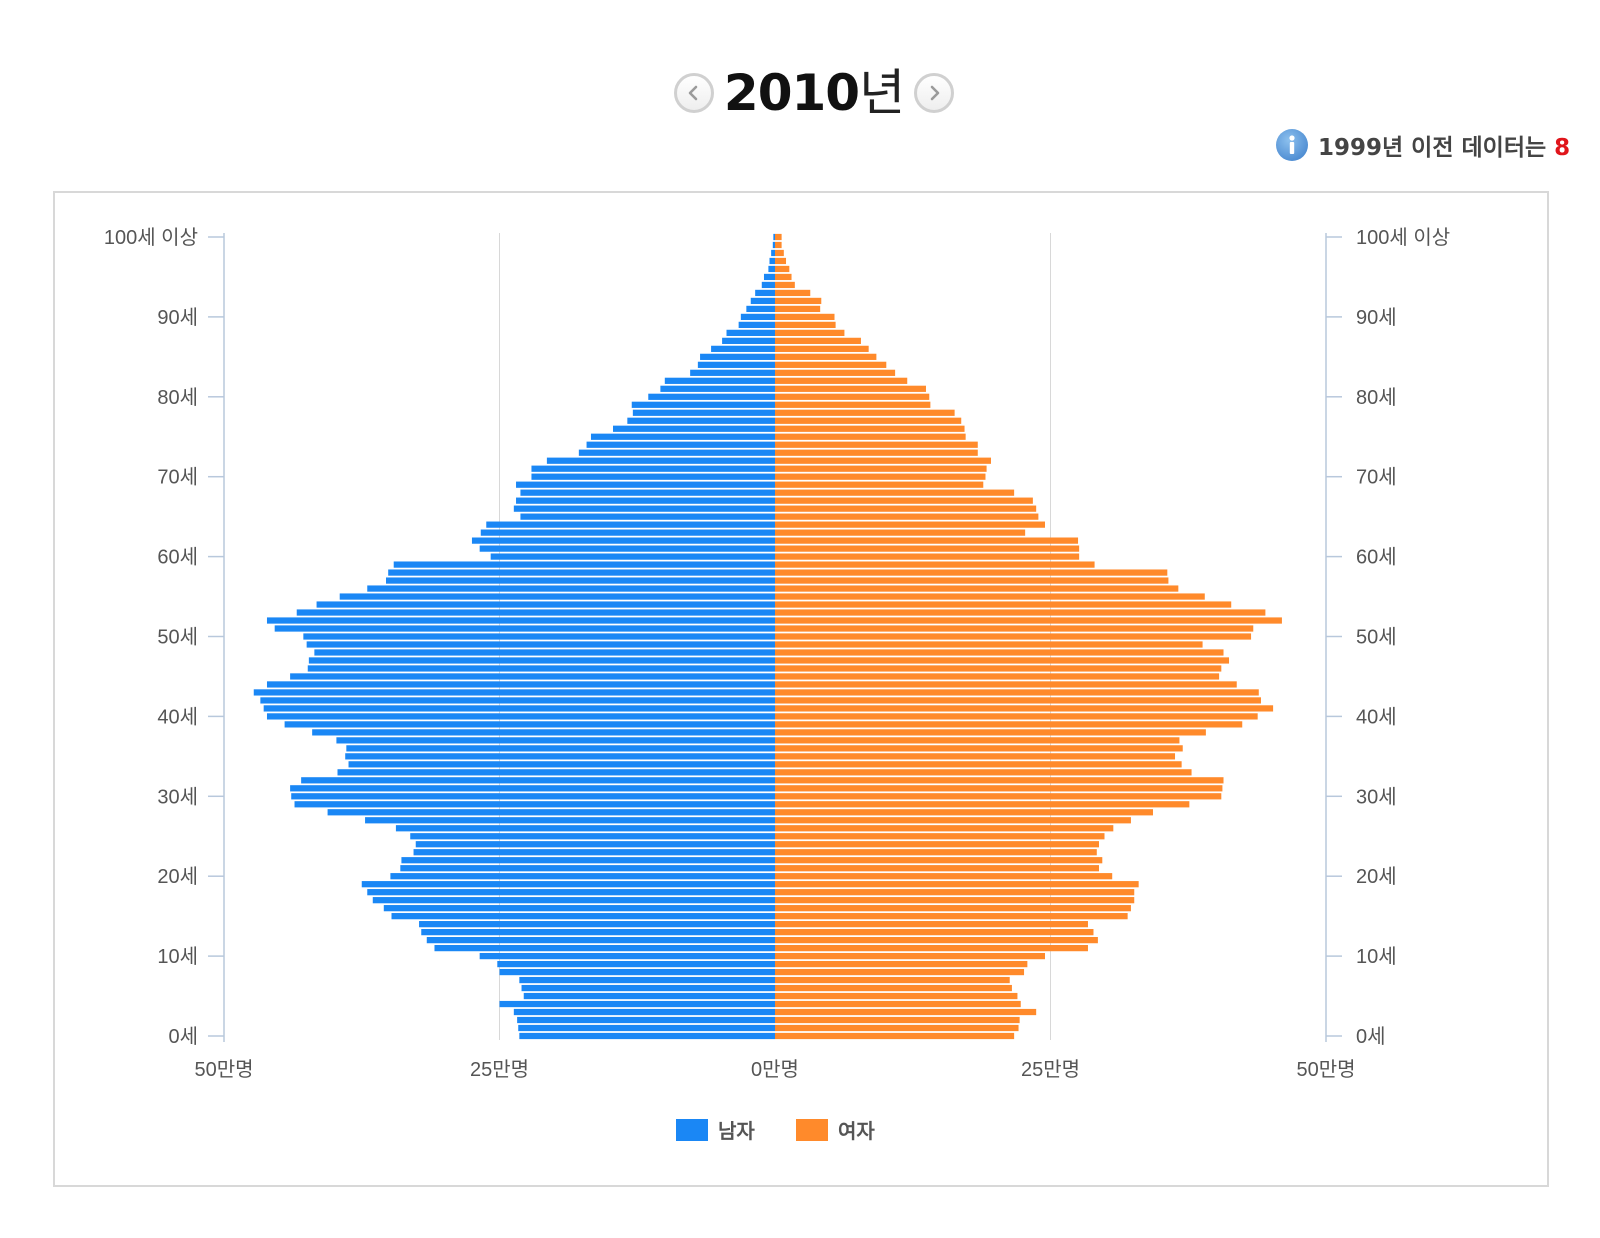 The image size is (1600, 1238). Describe the element at coordinates (1562, 148) in the screenshot. I see `info-text-highlight: 8` at that location.